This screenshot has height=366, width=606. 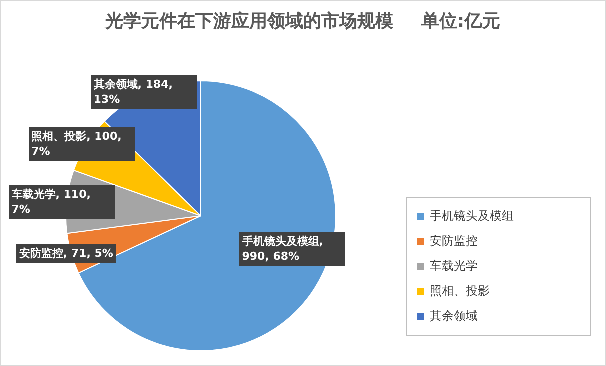 I want to click on legend-label: 安防监控, so click(x=454, y=241).